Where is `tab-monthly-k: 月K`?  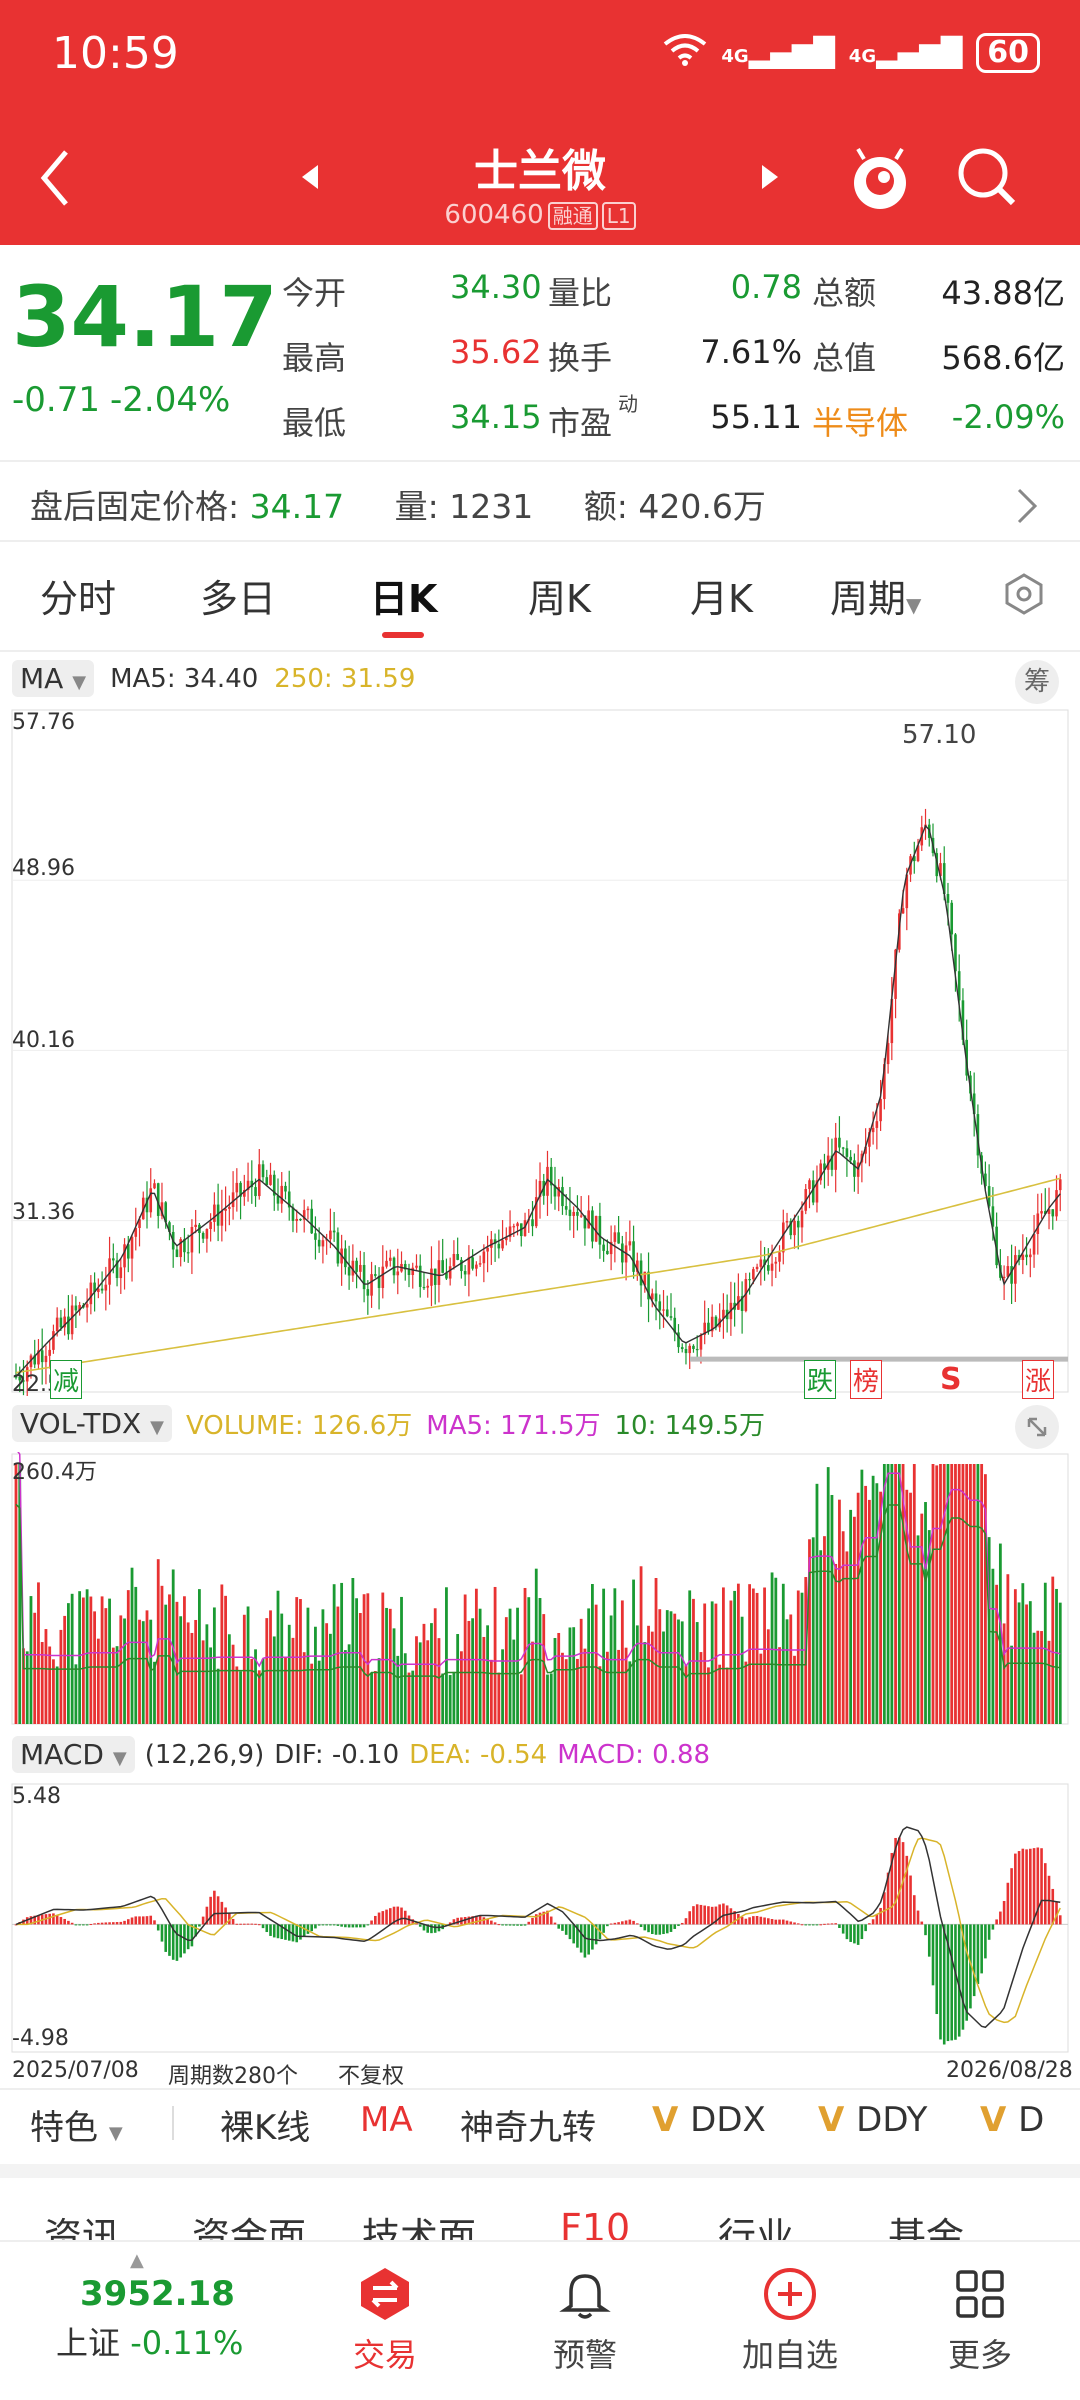 tab-monthly-k: 月K is located at coordinates (721, 599).